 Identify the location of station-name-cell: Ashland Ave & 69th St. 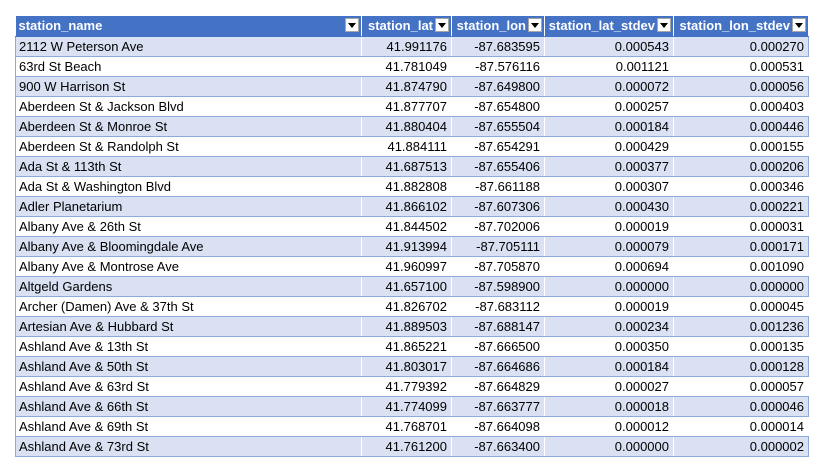
(188, 426).